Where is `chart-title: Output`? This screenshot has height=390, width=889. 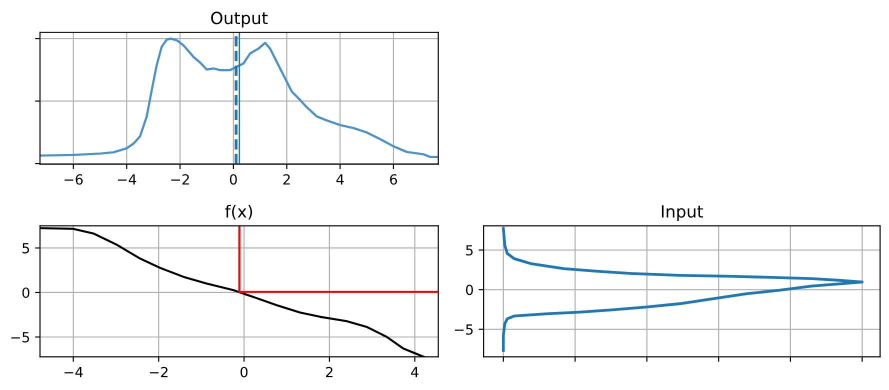 chart-title: Output is located at coordinates (239, 20).